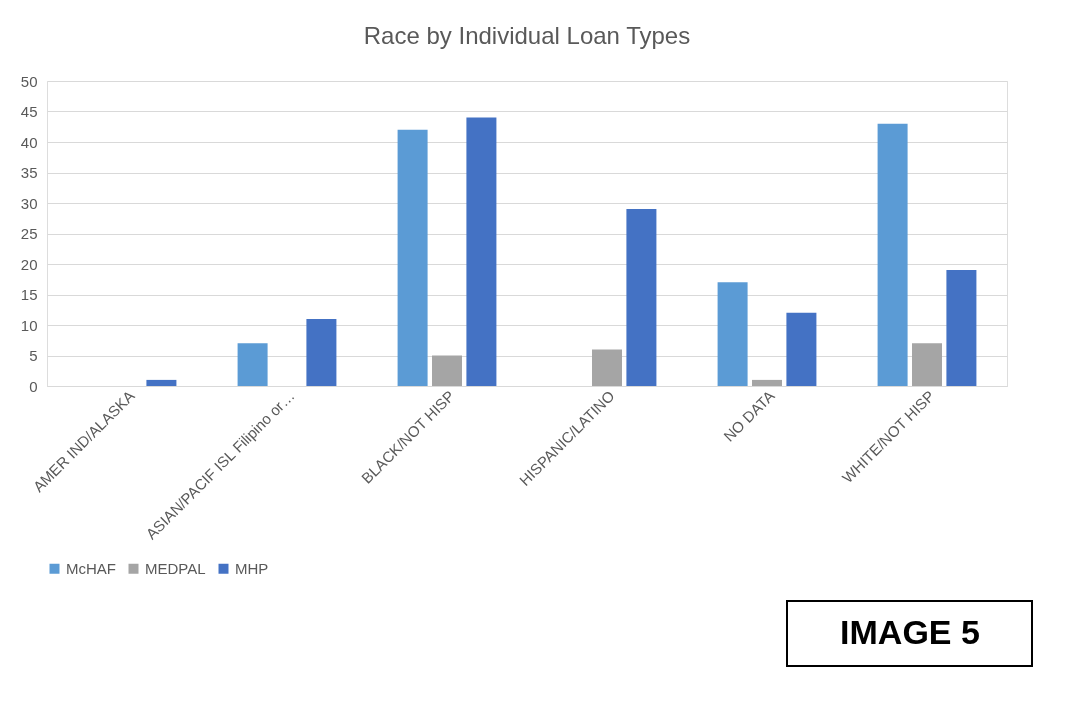  Describe the element at coordinates (252, 568) in the screenshot. I see `legend-label: MHP` at that location.